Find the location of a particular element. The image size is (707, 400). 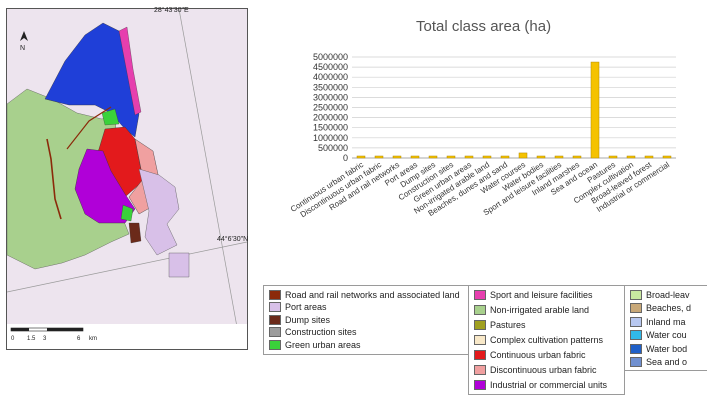

north-arrow-icon is located at coordinates (24, 36).